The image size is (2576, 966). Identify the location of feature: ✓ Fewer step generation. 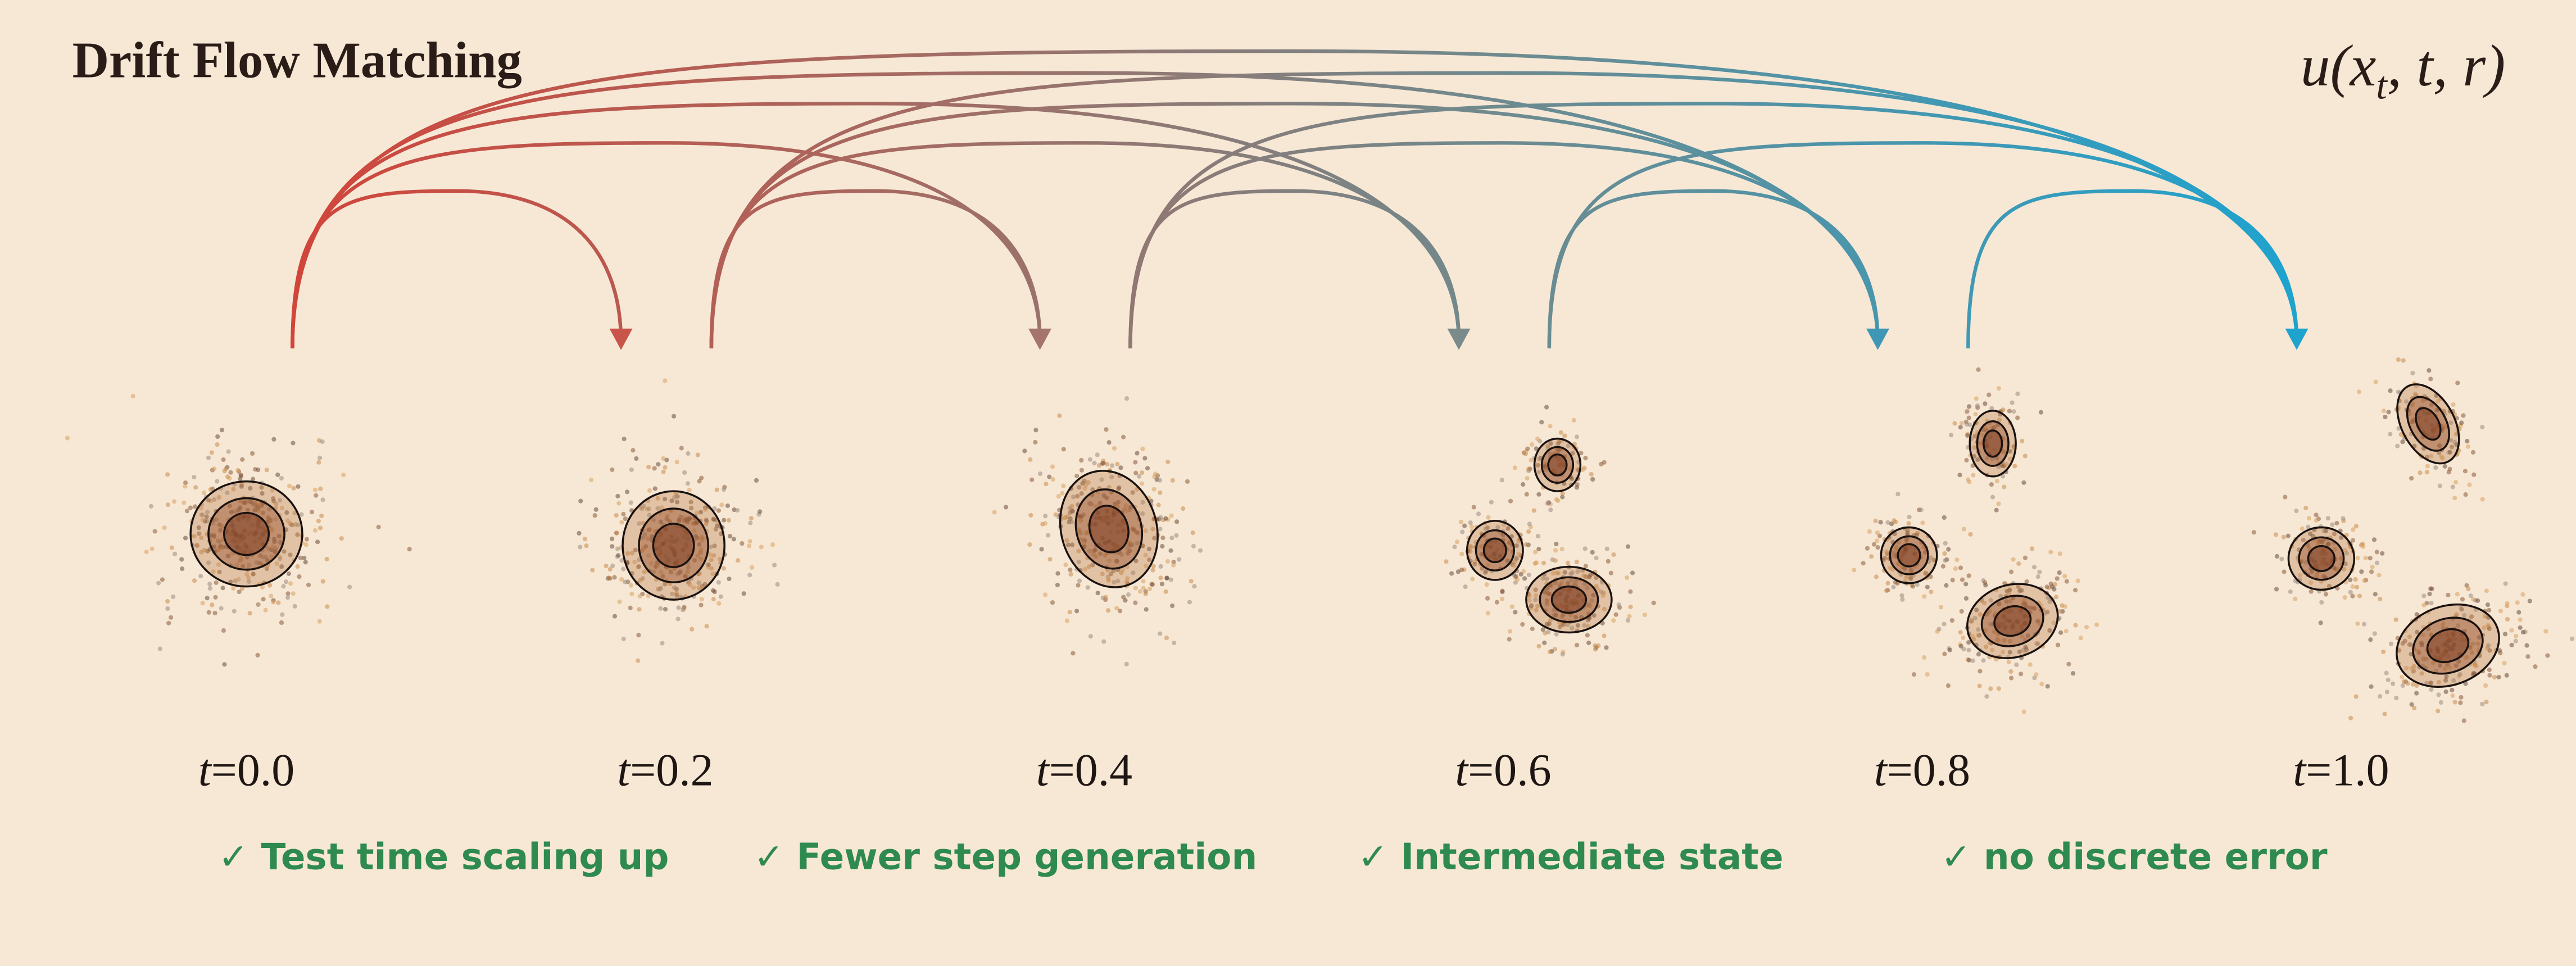
(1005, 857).